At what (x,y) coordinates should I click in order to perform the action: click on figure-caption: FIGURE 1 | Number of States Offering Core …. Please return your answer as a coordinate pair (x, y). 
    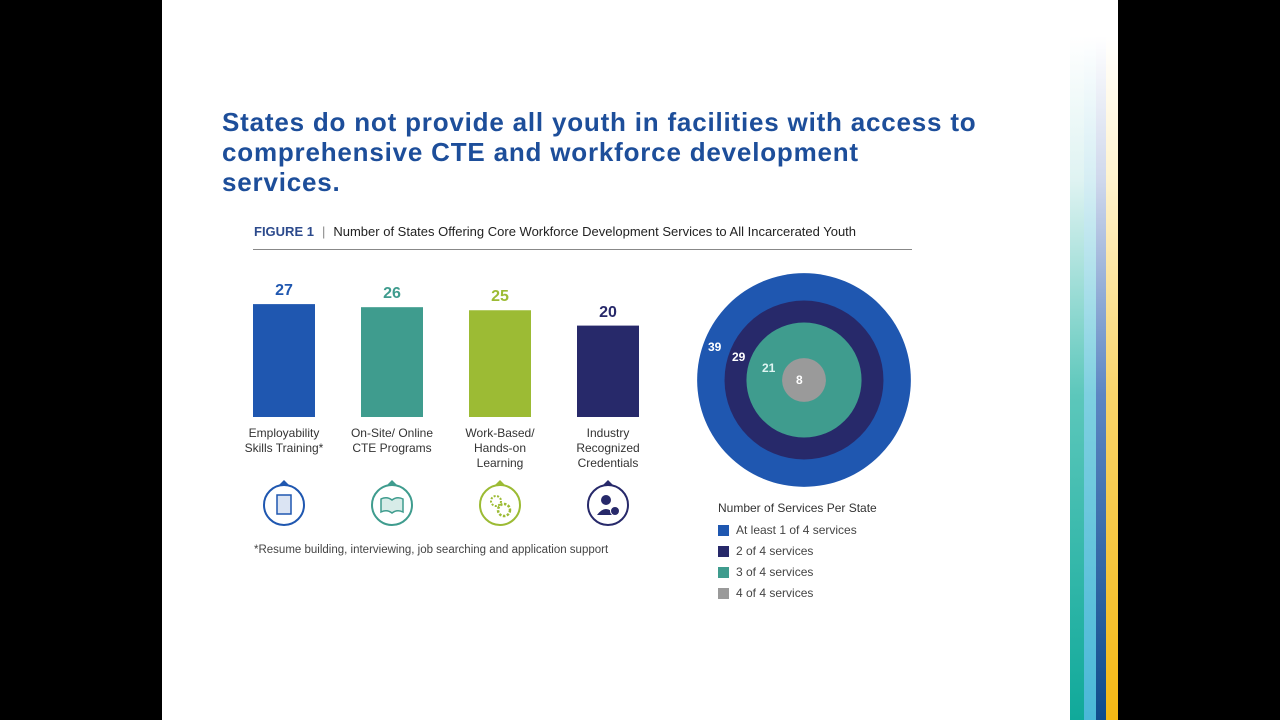
    Looking at the image, I should click on (555, 231).